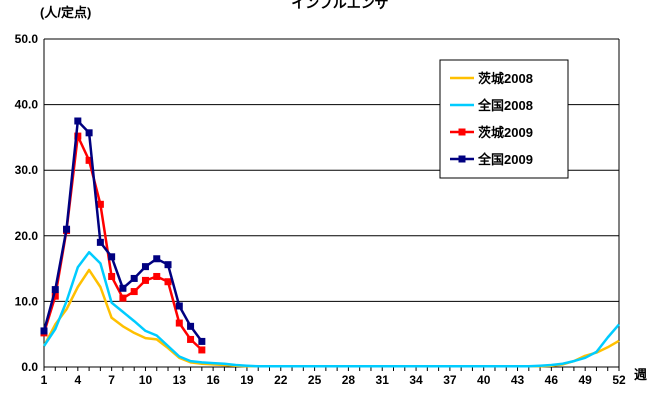 The width and height of the screenshot is (650, 396). What do you see at coordinates (505, 78) in the screenshot?
I see `legend-label: 茨城2008` at bounding box center [505, 78].